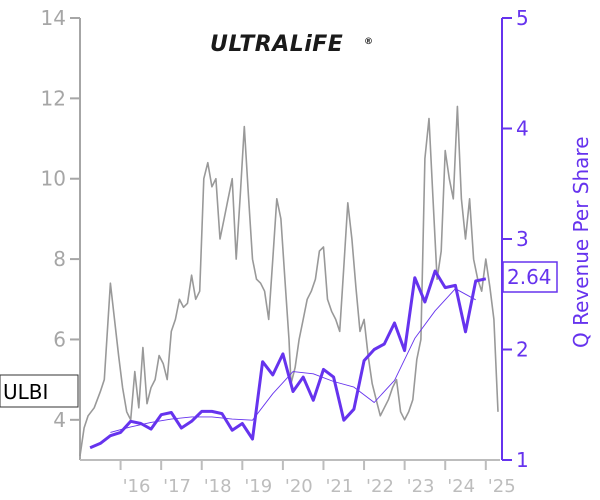 The height and width of the screenshot is (500, 600). Describe the element at coordinates (59, 420) in the screenshot. I see `left-tick-label: 4` at that location.